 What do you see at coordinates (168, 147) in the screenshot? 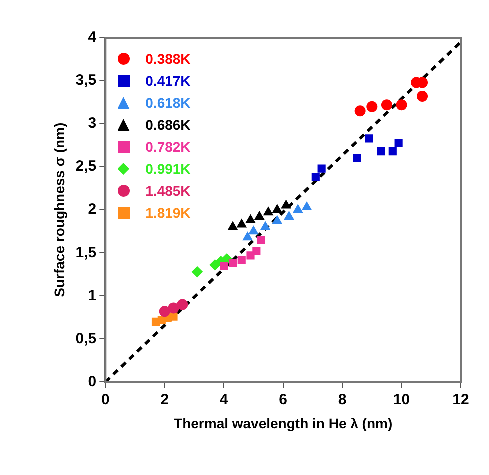
I see `legend-label: 0.782K` at bounding box center [168, 147].